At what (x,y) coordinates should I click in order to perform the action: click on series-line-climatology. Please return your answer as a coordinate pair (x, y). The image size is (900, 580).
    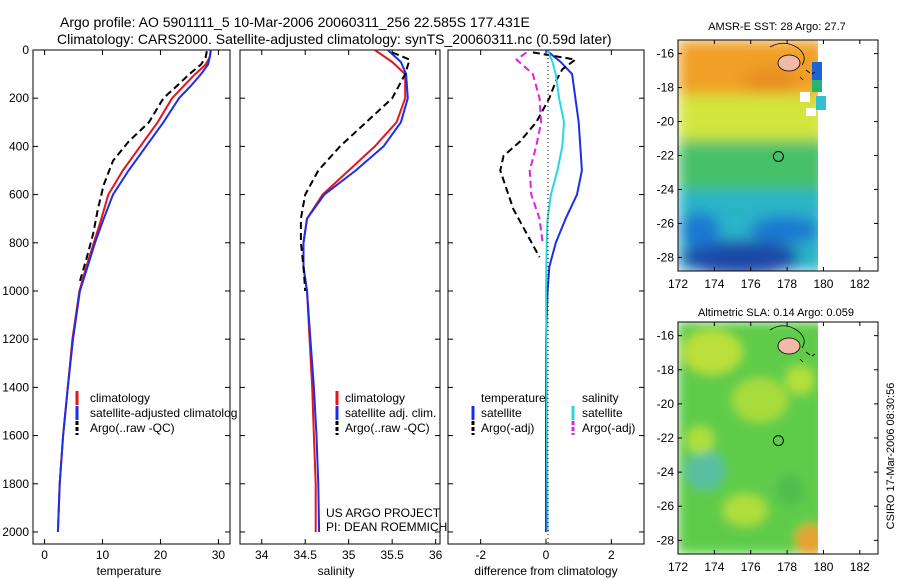
    Looking at the image, I should click on (354, 291).